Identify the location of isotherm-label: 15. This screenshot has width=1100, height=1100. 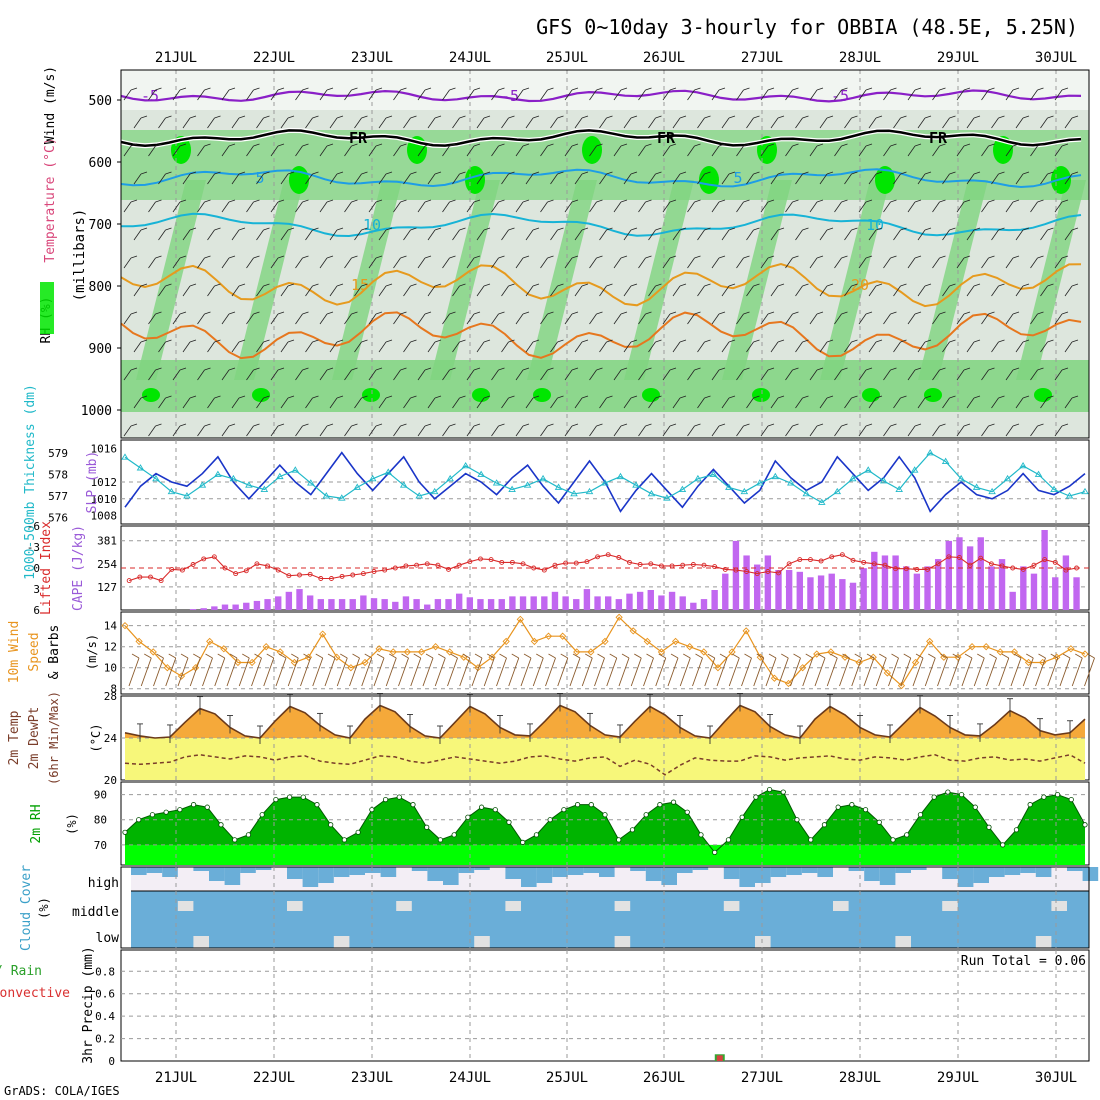
(360, 285).